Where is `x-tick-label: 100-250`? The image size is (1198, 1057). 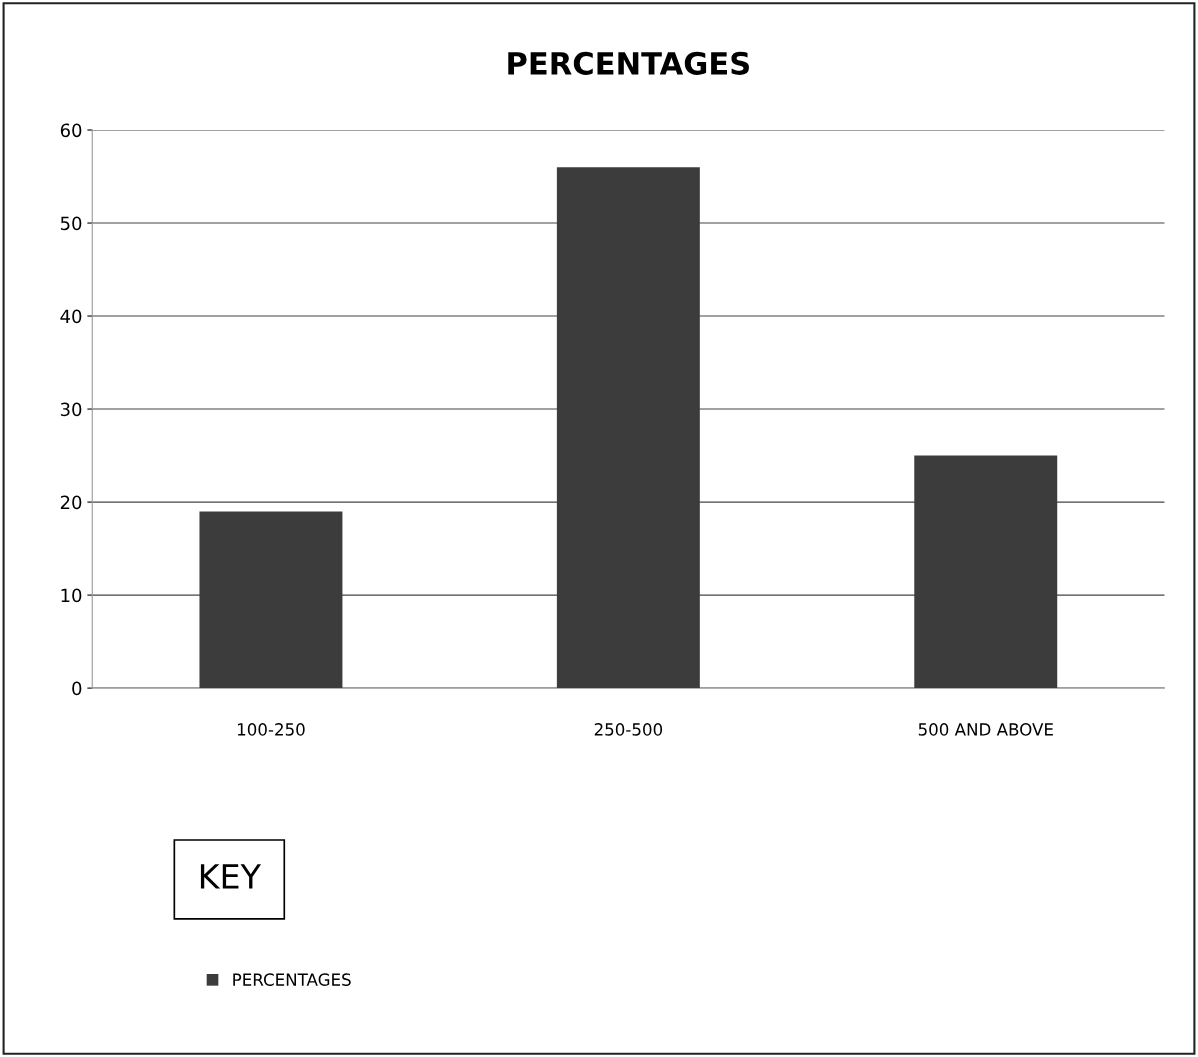 x-tick-label: 100-250 is located at coordinates (271, 729).